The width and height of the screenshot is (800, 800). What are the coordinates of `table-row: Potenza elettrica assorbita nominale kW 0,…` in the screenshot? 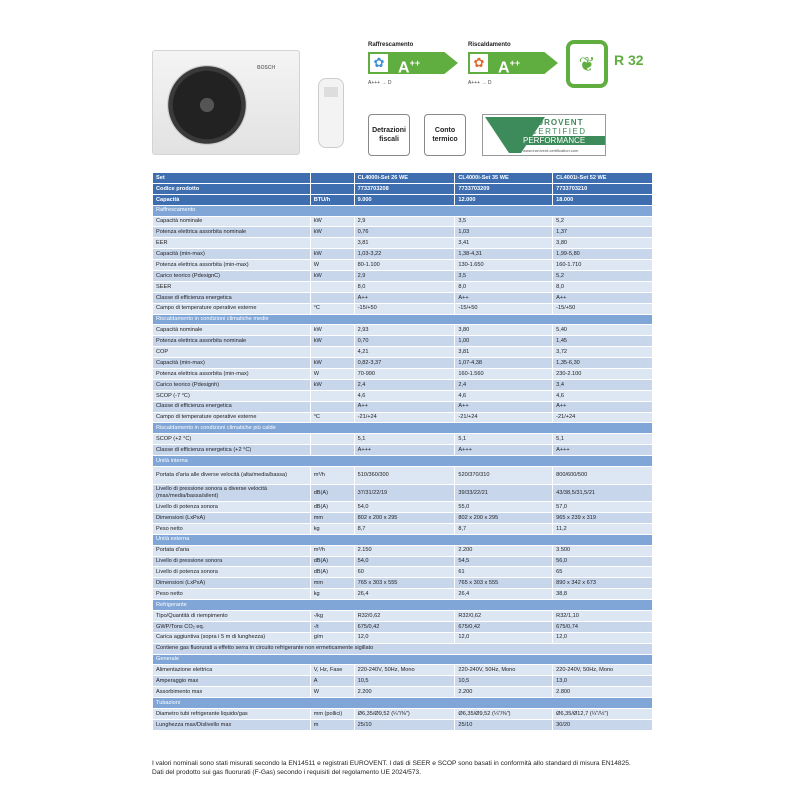 It's located at (402, 341).